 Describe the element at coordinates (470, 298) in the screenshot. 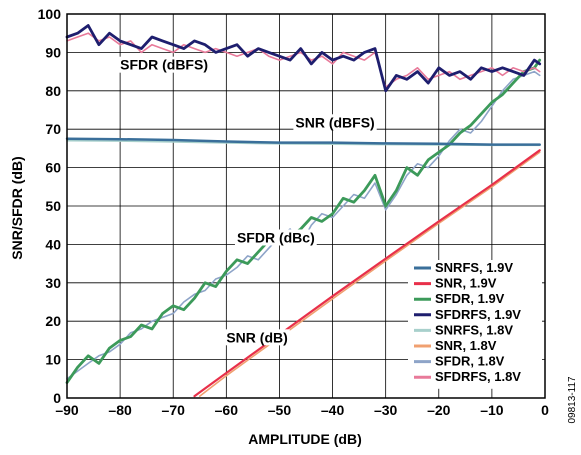

I see `legend-label: SFDR, 1.9V` at that location.